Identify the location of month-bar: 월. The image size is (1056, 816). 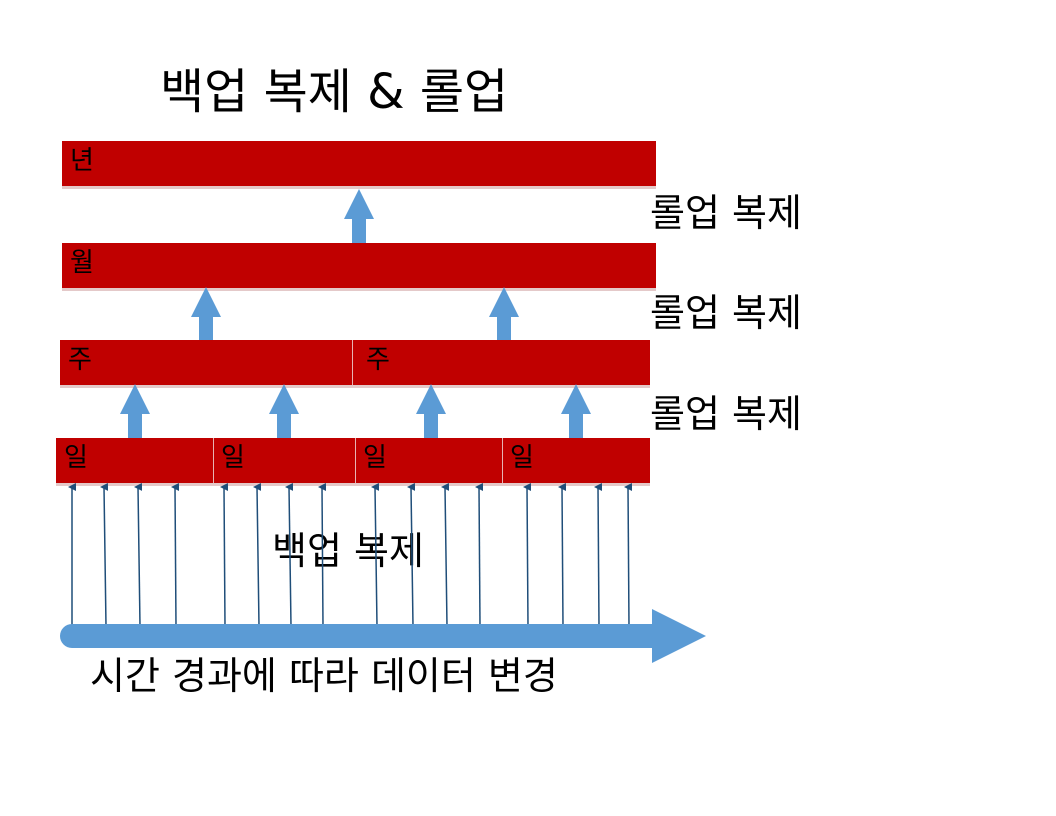
(359, 267).